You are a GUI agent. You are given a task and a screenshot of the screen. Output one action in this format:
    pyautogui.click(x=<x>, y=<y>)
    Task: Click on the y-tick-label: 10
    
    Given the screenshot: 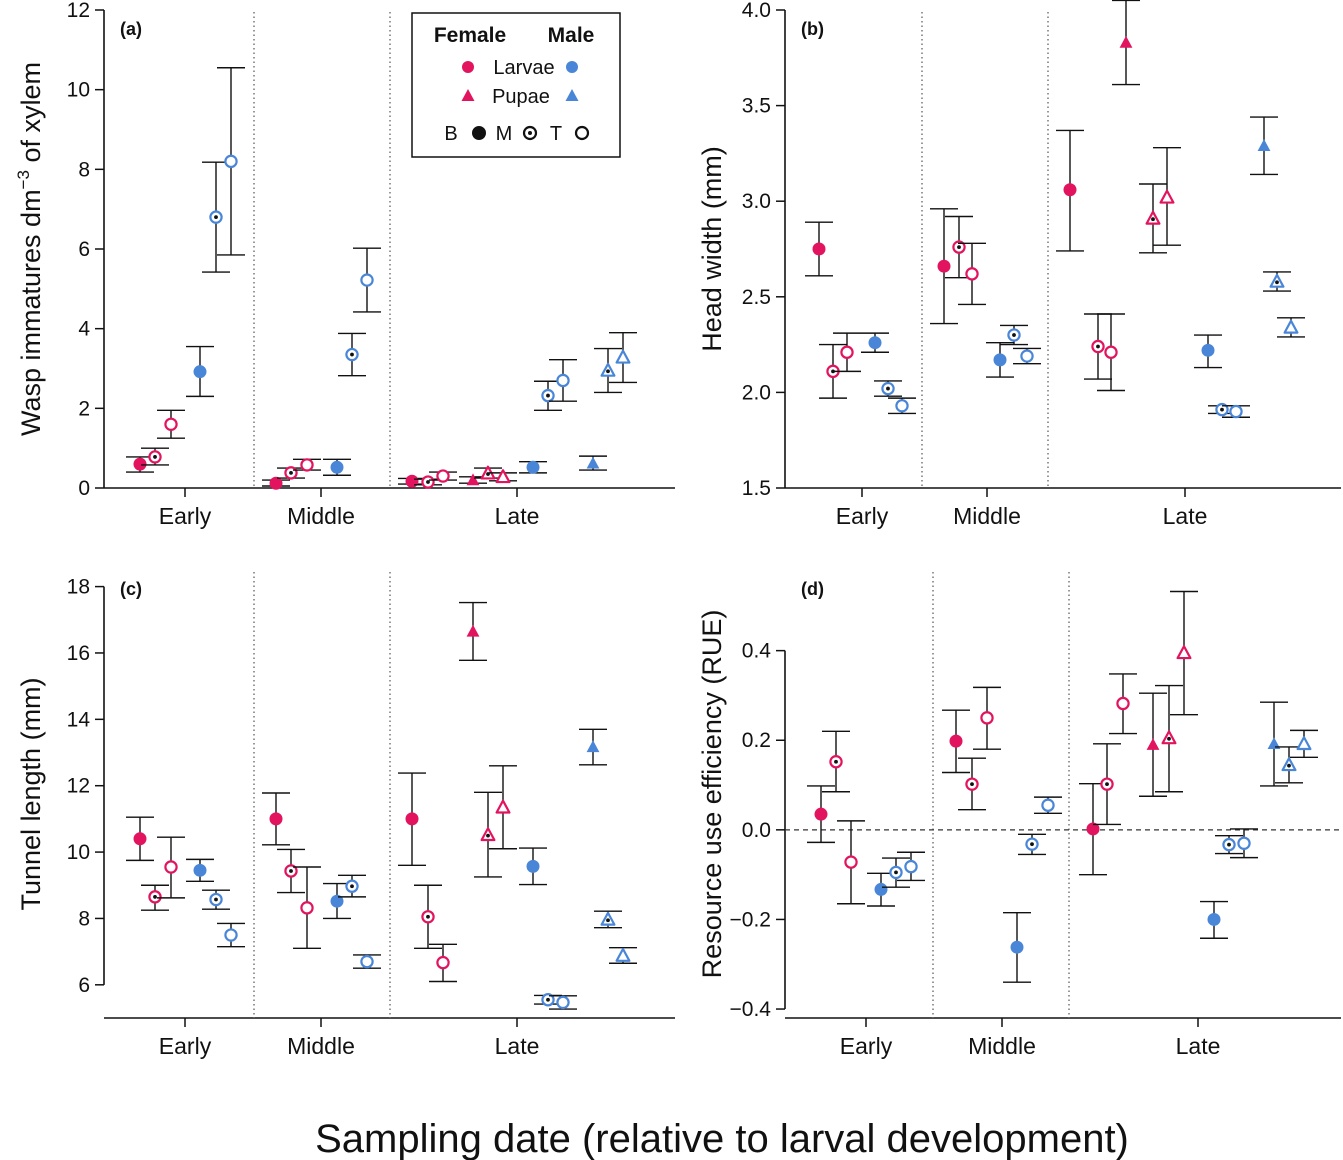 What is the action you would take?
    pyautogui.click(x=78, y=852)
    